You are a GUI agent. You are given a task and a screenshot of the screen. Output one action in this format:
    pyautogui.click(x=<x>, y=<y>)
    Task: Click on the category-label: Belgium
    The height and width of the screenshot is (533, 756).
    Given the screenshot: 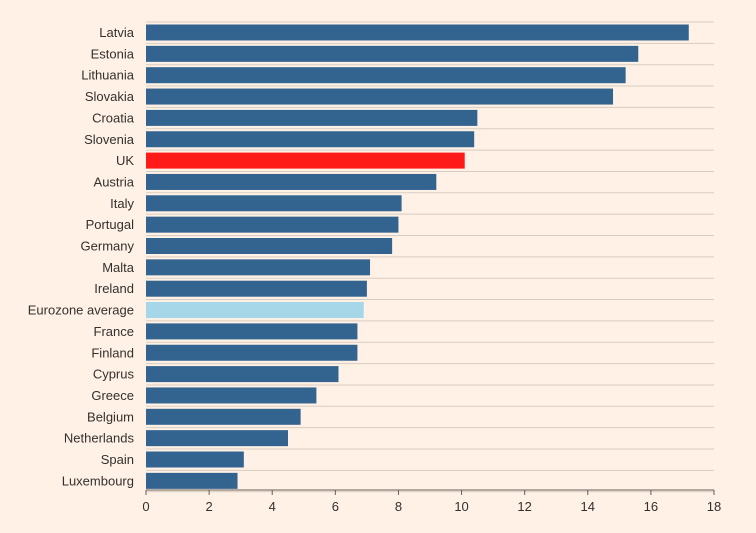 What is the action you would take?
    pyautogui.click(x=110, y=416)
    